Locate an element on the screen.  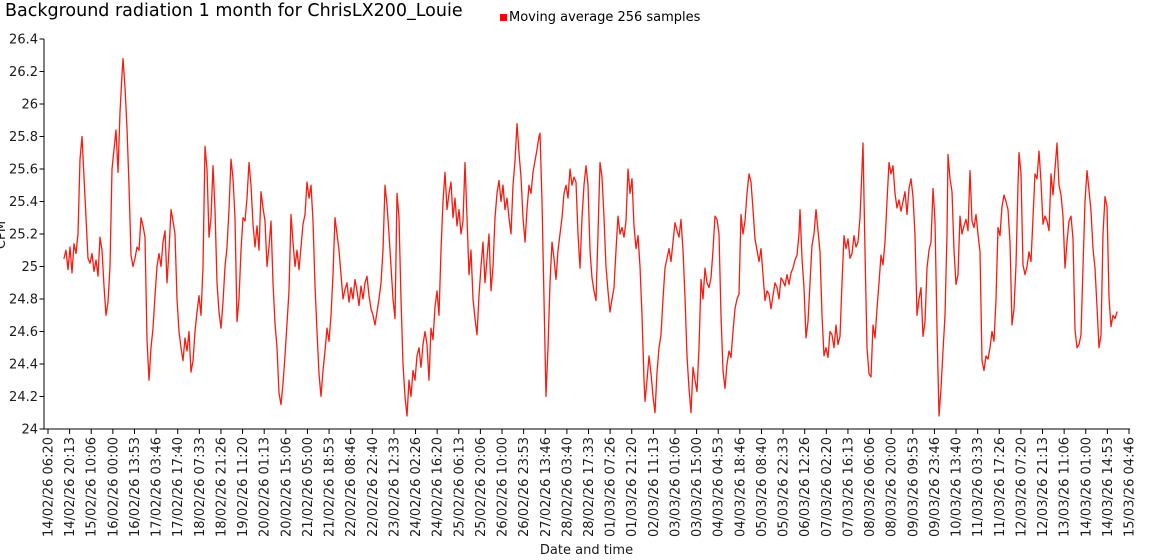
x-tick-label: 12/03/26 07:20 is located at coordinates (1021, 487).